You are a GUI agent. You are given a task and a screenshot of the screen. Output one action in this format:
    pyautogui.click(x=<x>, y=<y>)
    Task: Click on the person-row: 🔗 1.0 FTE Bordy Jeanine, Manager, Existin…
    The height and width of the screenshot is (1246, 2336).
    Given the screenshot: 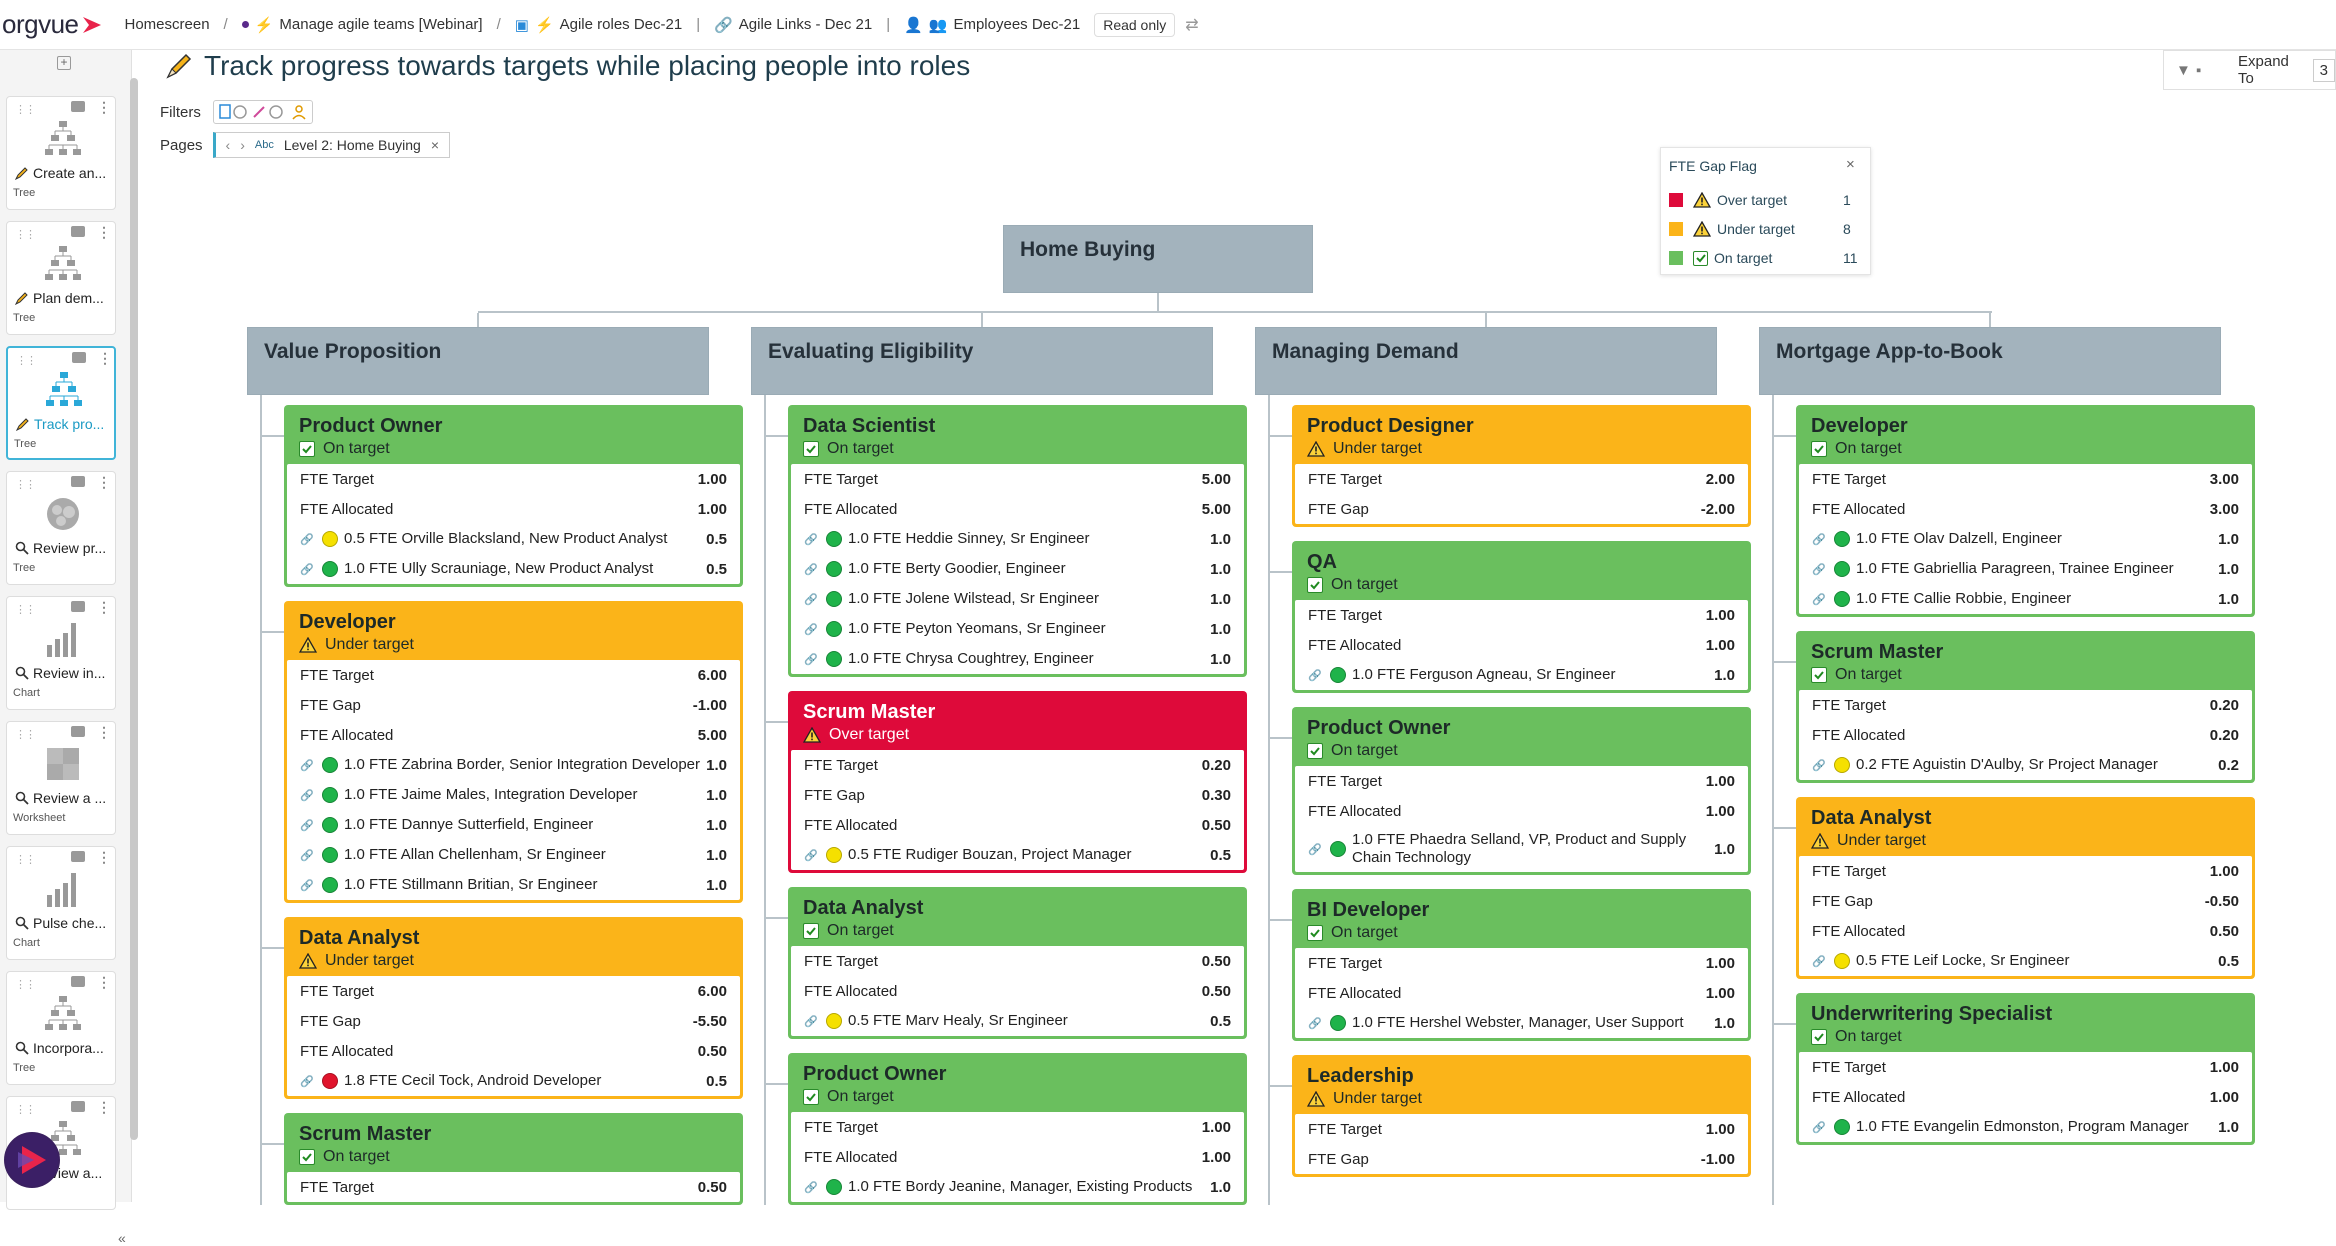 What is the action you would take?
    pyautogui.click(x=1017, y=1187)
    